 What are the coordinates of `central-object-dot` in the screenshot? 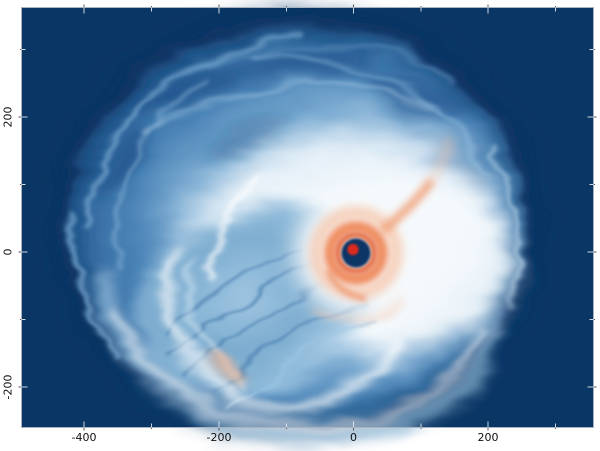 It's located at (353, 249).